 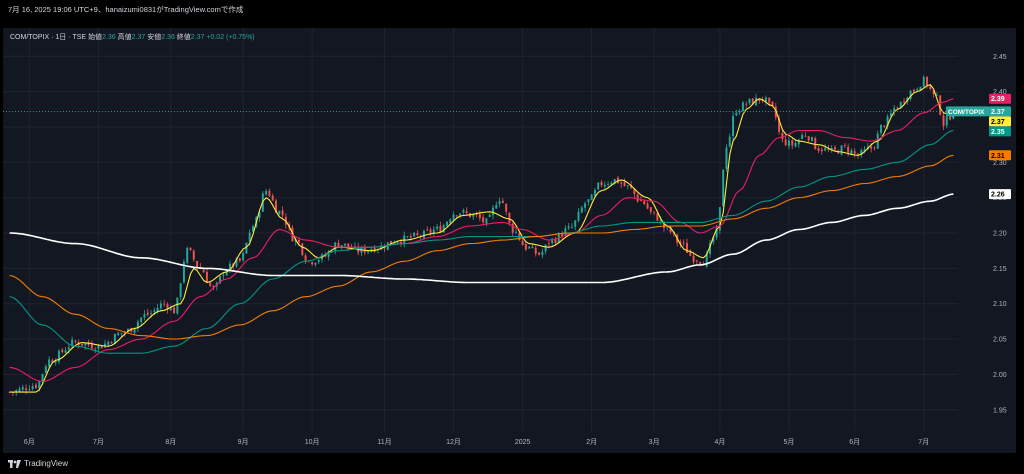 I want to click on tradingview-brand: TradingView, so click(x=46, y=463).